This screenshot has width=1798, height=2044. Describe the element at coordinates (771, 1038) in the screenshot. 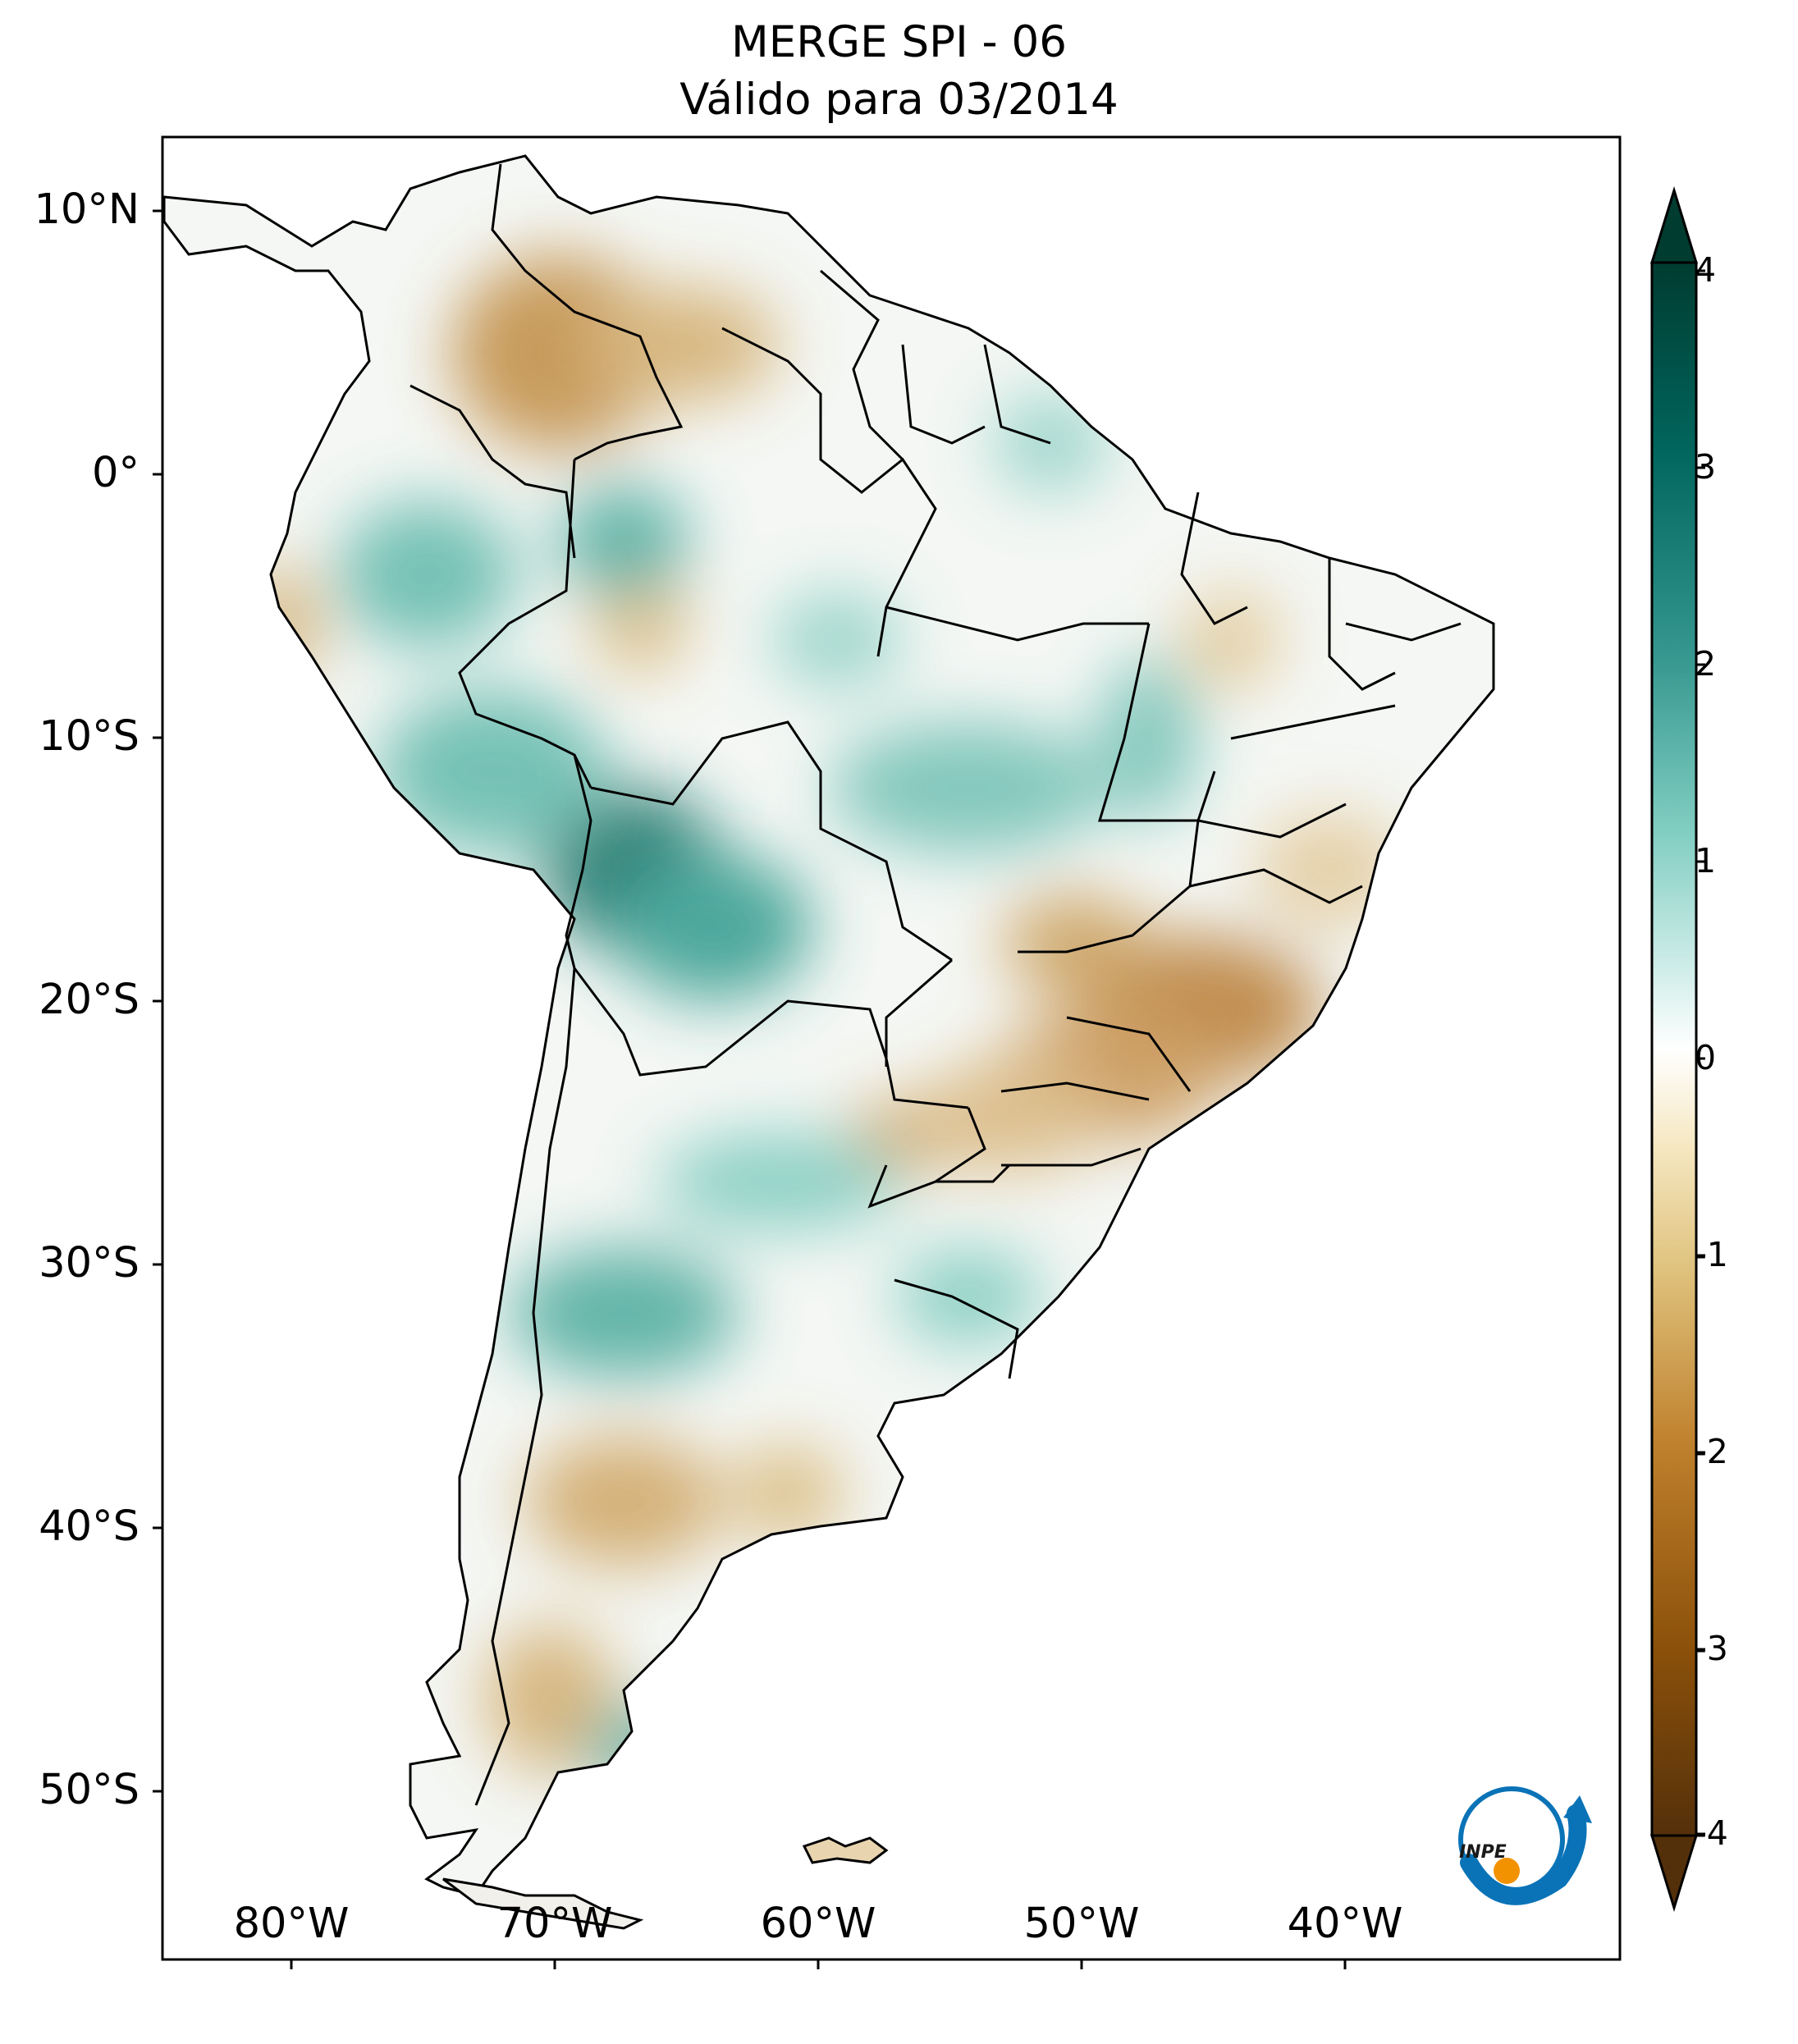

I see `border-bolivia-paraguay-argentina` at that location.